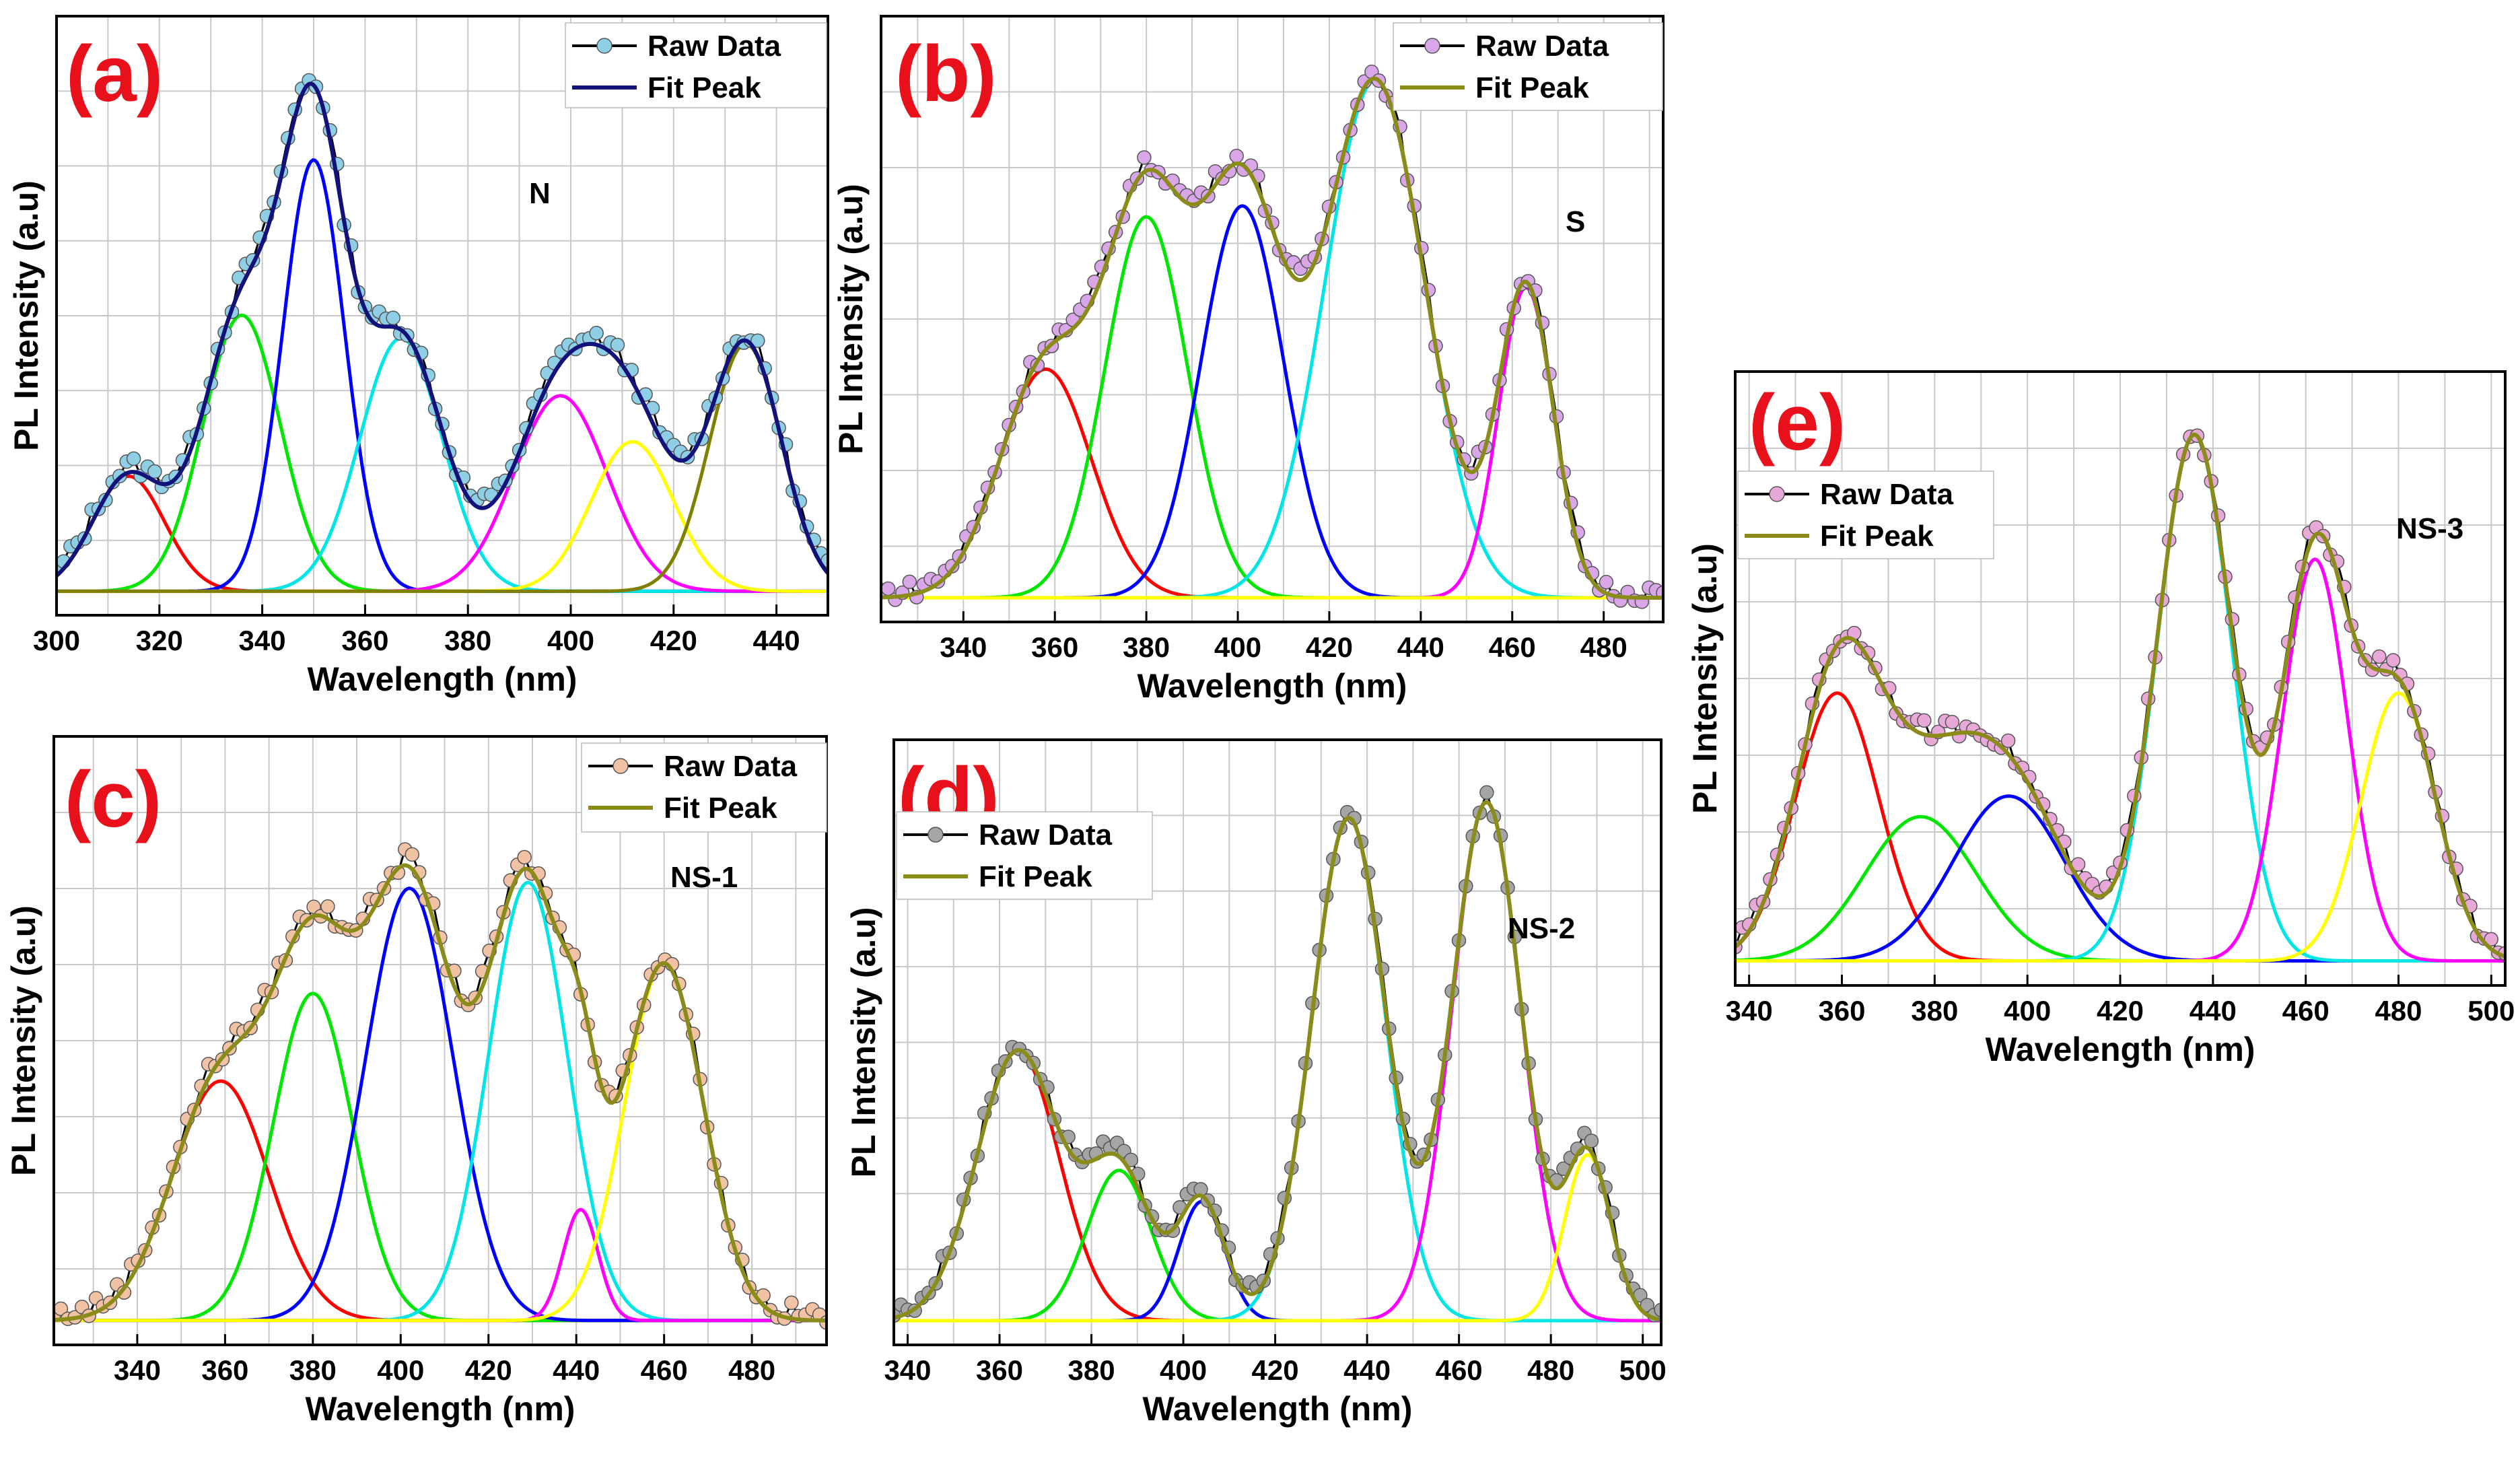 The height and width of the screenshot is (1460, 2520). I want to click on raw-data, so click(441, 1086).